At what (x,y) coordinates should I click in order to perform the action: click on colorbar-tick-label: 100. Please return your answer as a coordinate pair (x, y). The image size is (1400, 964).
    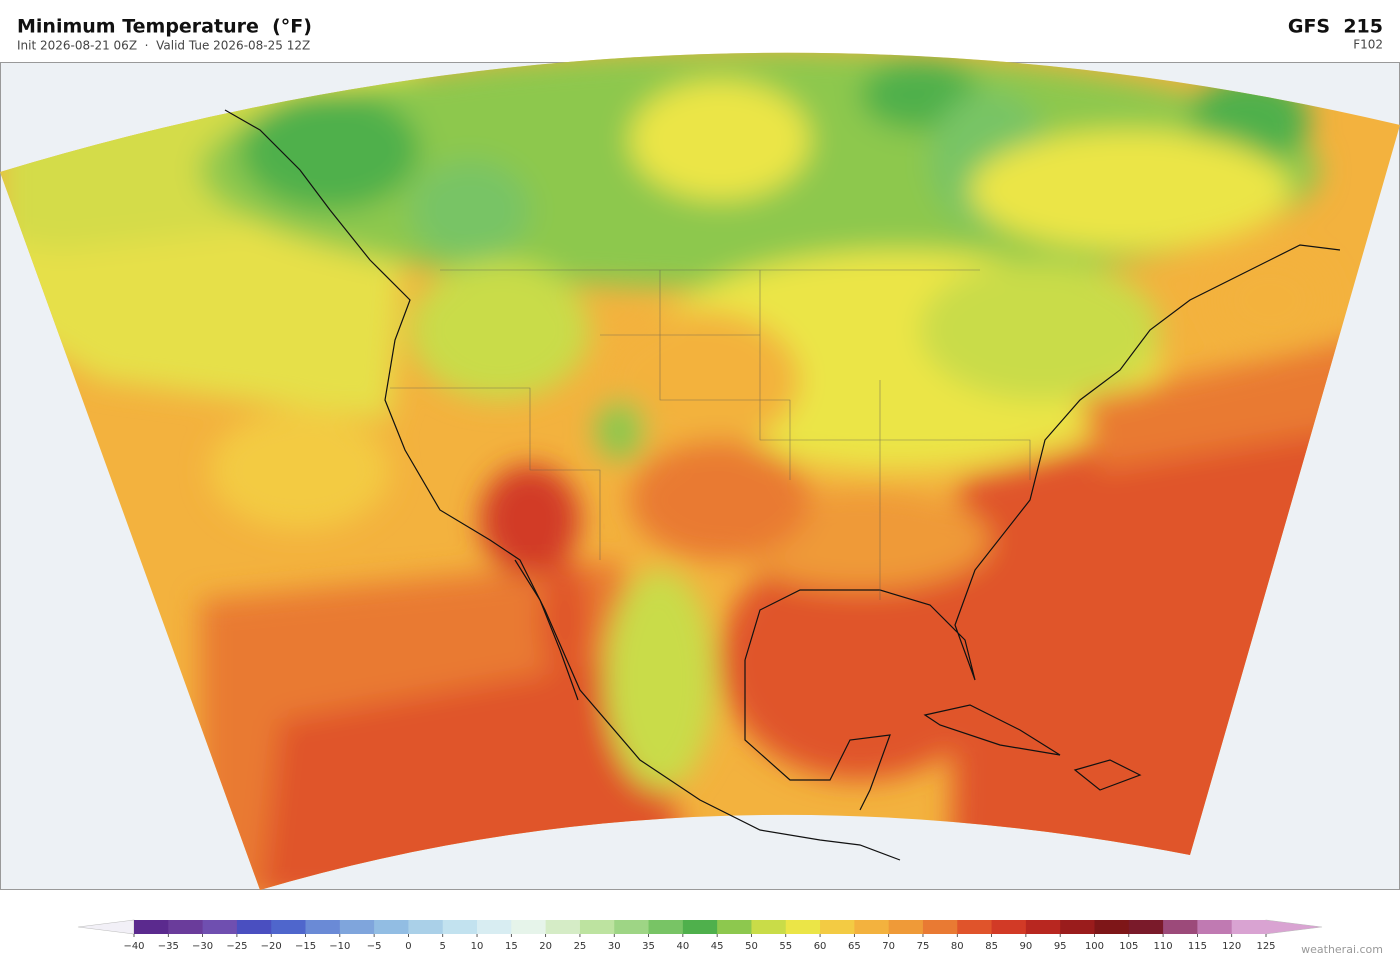
    Looking at the image, I should click on (1094, 946).